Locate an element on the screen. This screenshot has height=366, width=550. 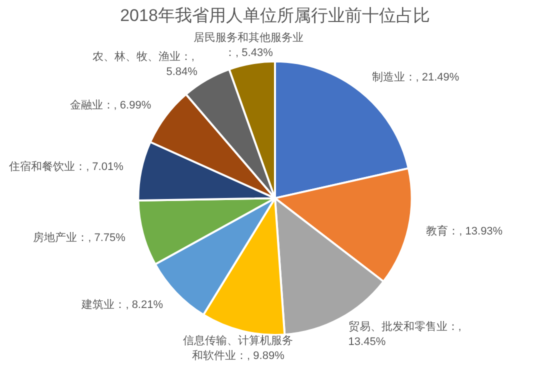
chart-title: 2018年我省用人单位所属行业前十位占比 is located at coordinates (275, 15).